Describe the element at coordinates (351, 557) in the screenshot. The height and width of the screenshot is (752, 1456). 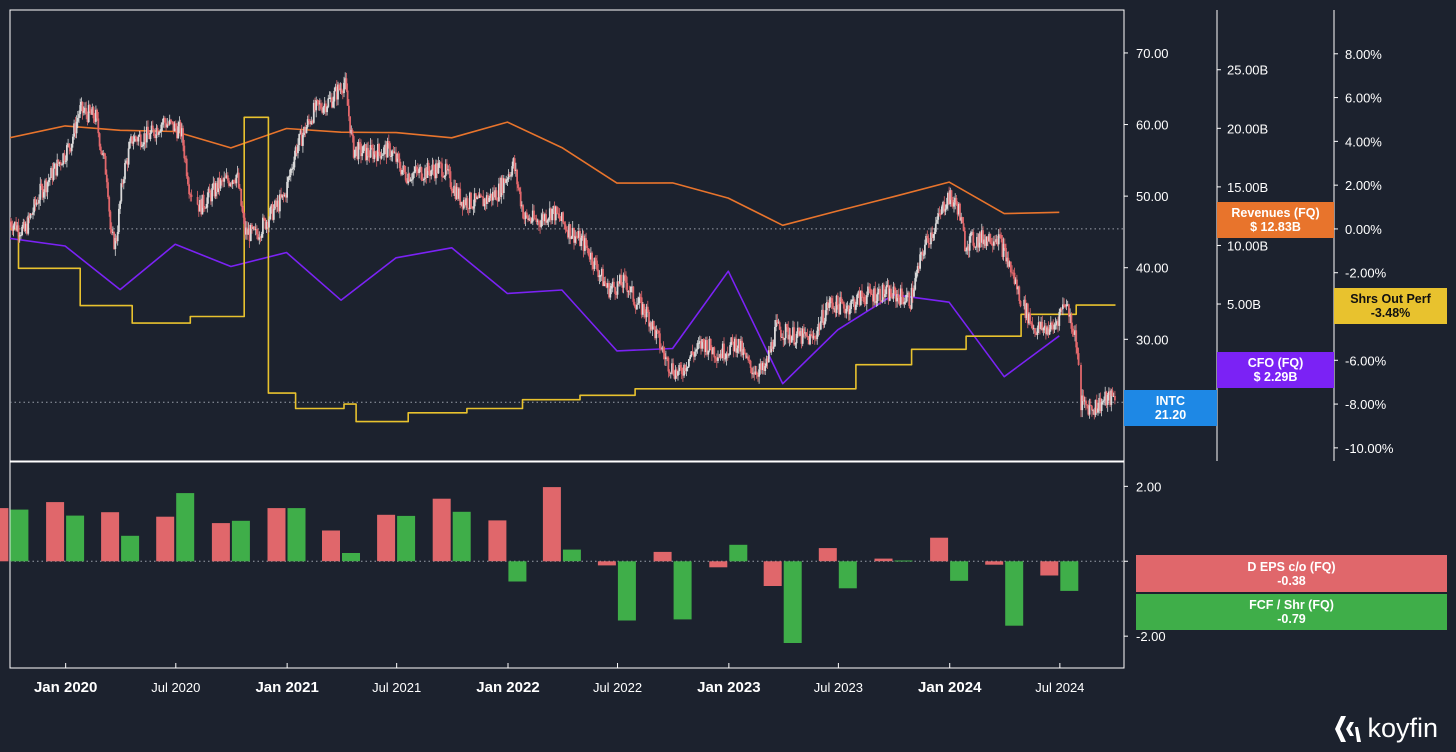
I see `fcf-per-share-bar` at that location.